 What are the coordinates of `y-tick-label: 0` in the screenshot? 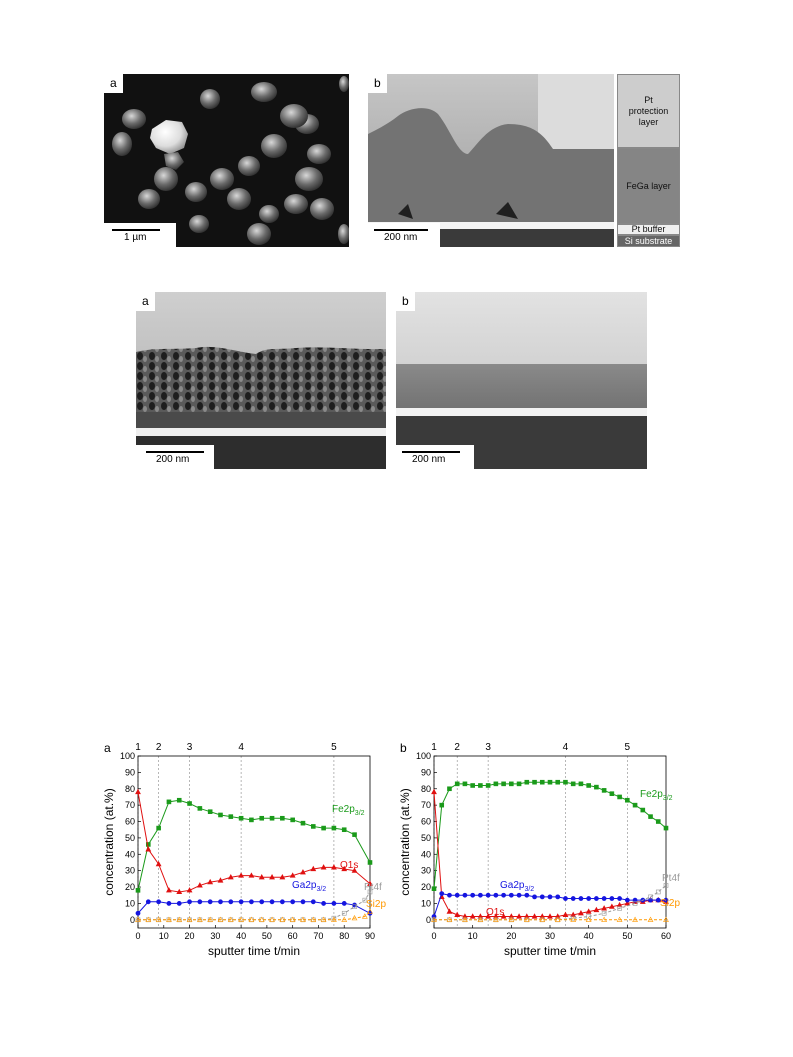 It's located at (428, 920).